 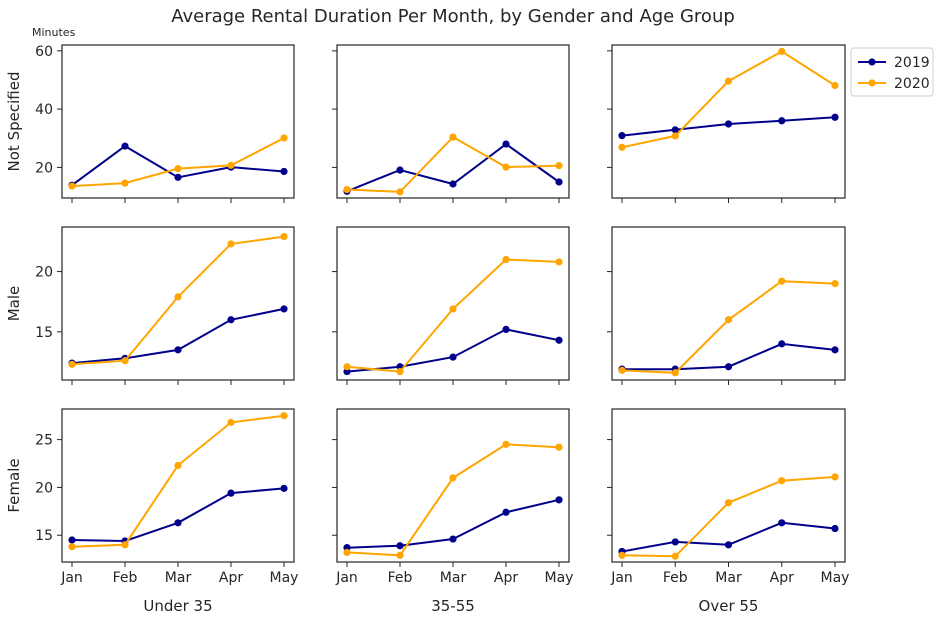 I want to click on unit-label: Minutes, so click(x=54, y=32).